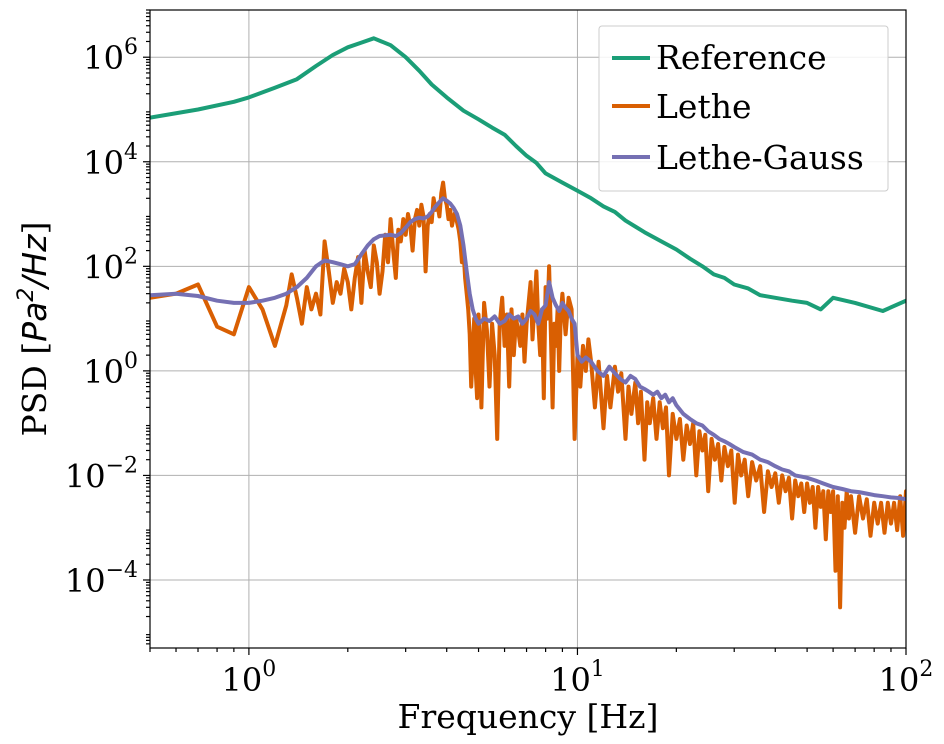 The height and width of the screenshot is (744, 944). Describe the element at coordinates (34, 228) in the screenshot. I see `y-label-part-close: ]` at that location.